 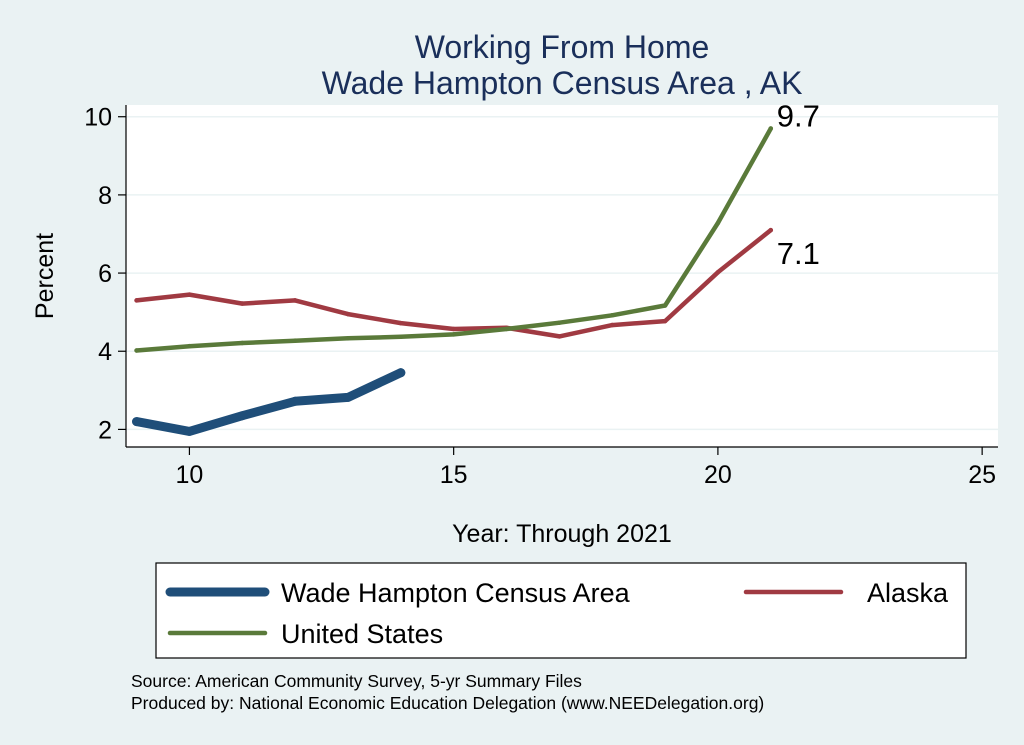 What do you see at coordinates (908, 593) in the screenshot?
I see `legend-label-alaska: Alaska` at bounding box center [908, 593].